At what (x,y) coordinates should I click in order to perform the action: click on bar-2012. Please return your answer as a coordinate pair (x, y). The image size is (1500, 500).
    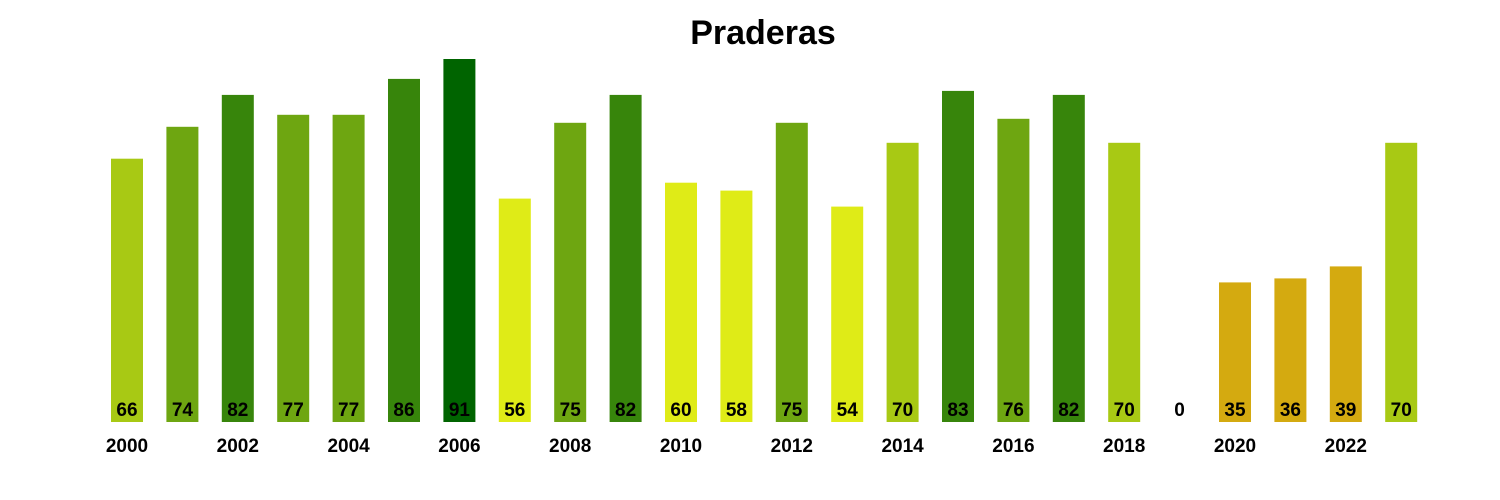
    Looking at the image, I should click on (791, 272).